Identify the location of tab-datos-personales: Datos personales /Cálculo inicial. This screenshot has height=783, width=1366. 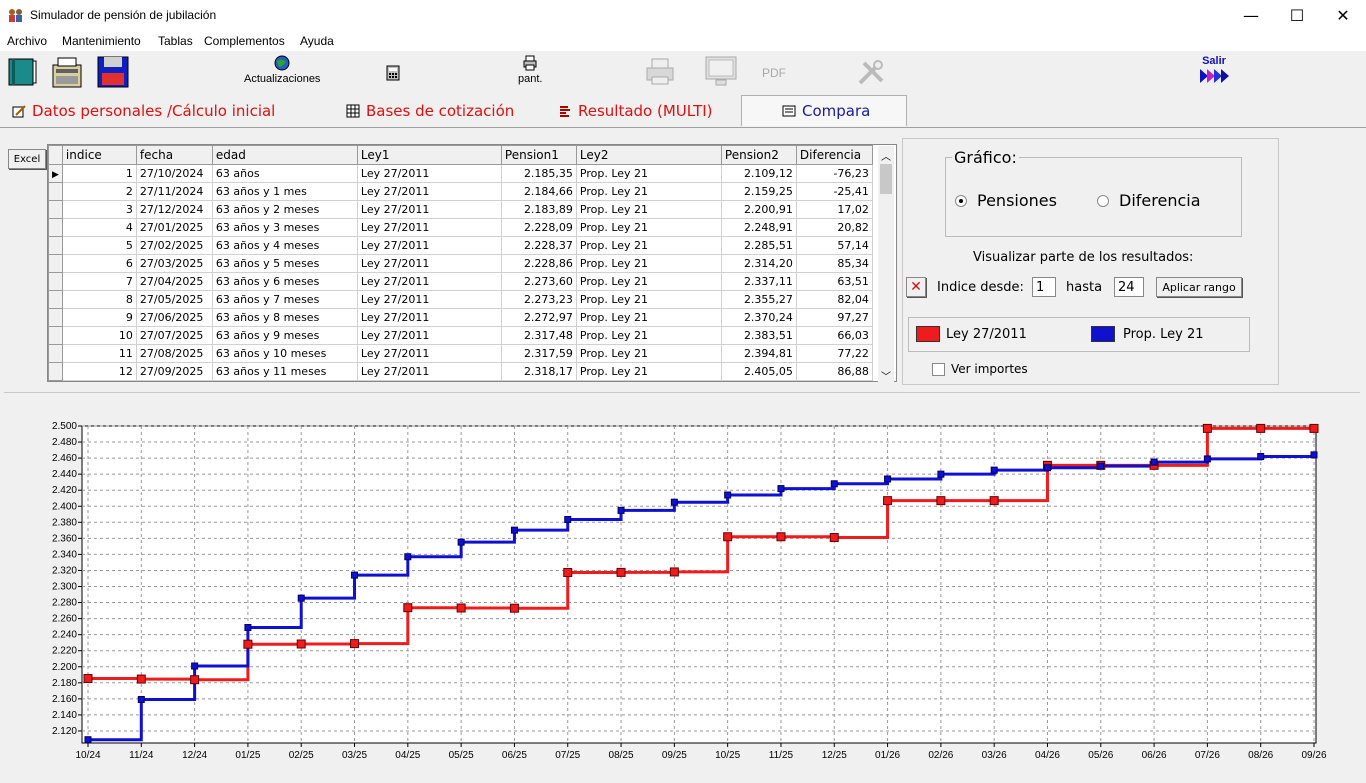
(143, 110).